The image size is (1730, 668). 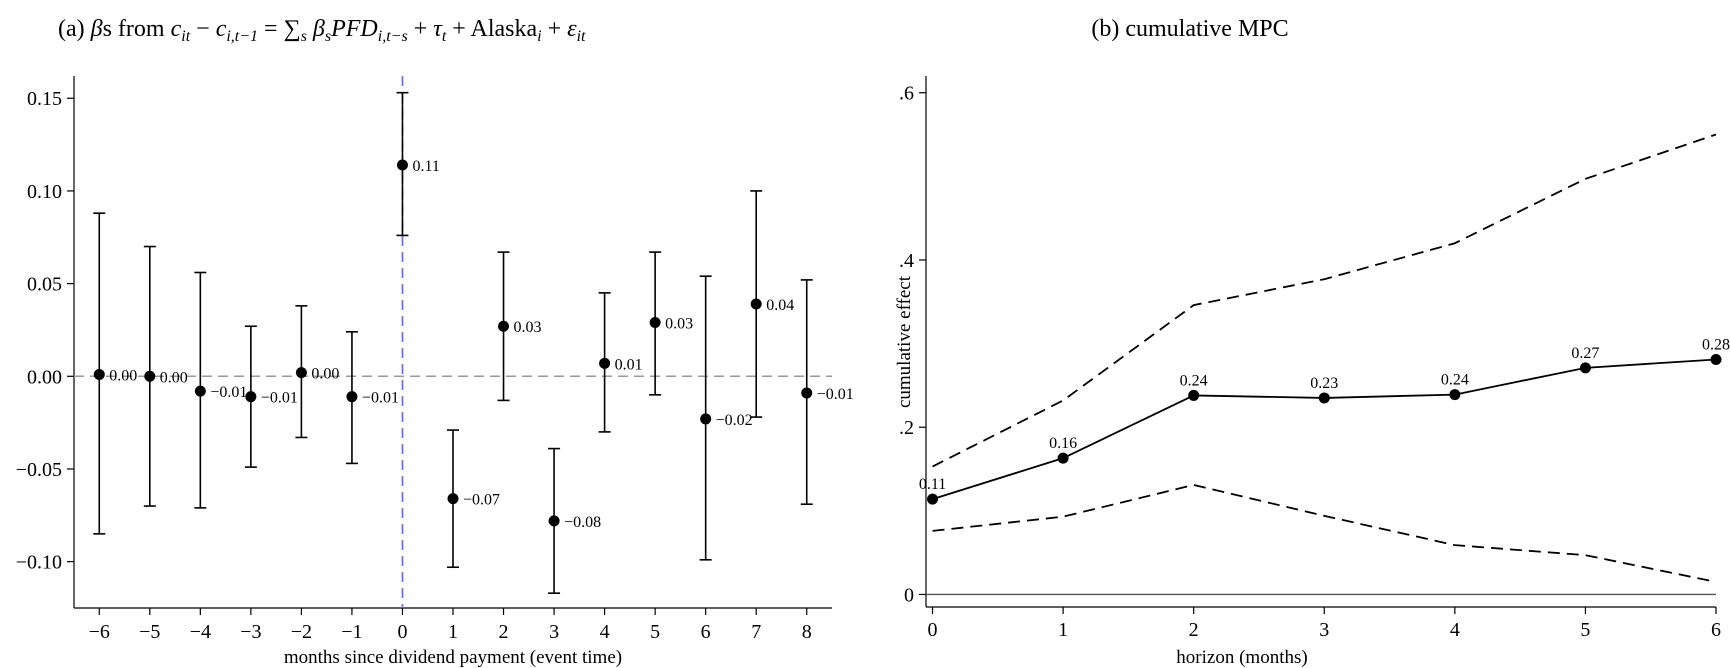 I want to click on panel-a-y-tick-label: 0.15, so click(x=44, y=99).